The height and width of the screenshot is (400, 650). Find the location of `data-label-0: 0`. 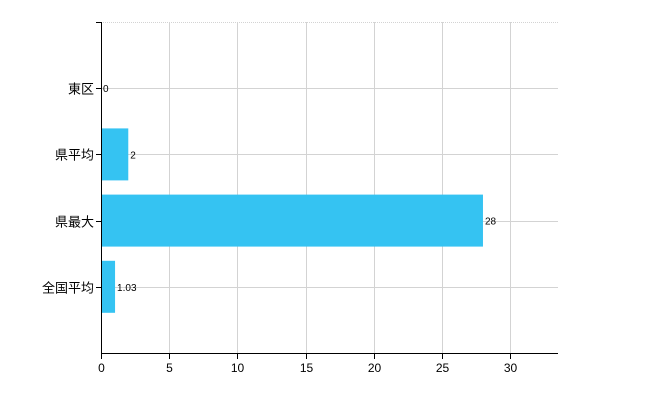

data-label-0: 0 is located at coordinates (106, 89).